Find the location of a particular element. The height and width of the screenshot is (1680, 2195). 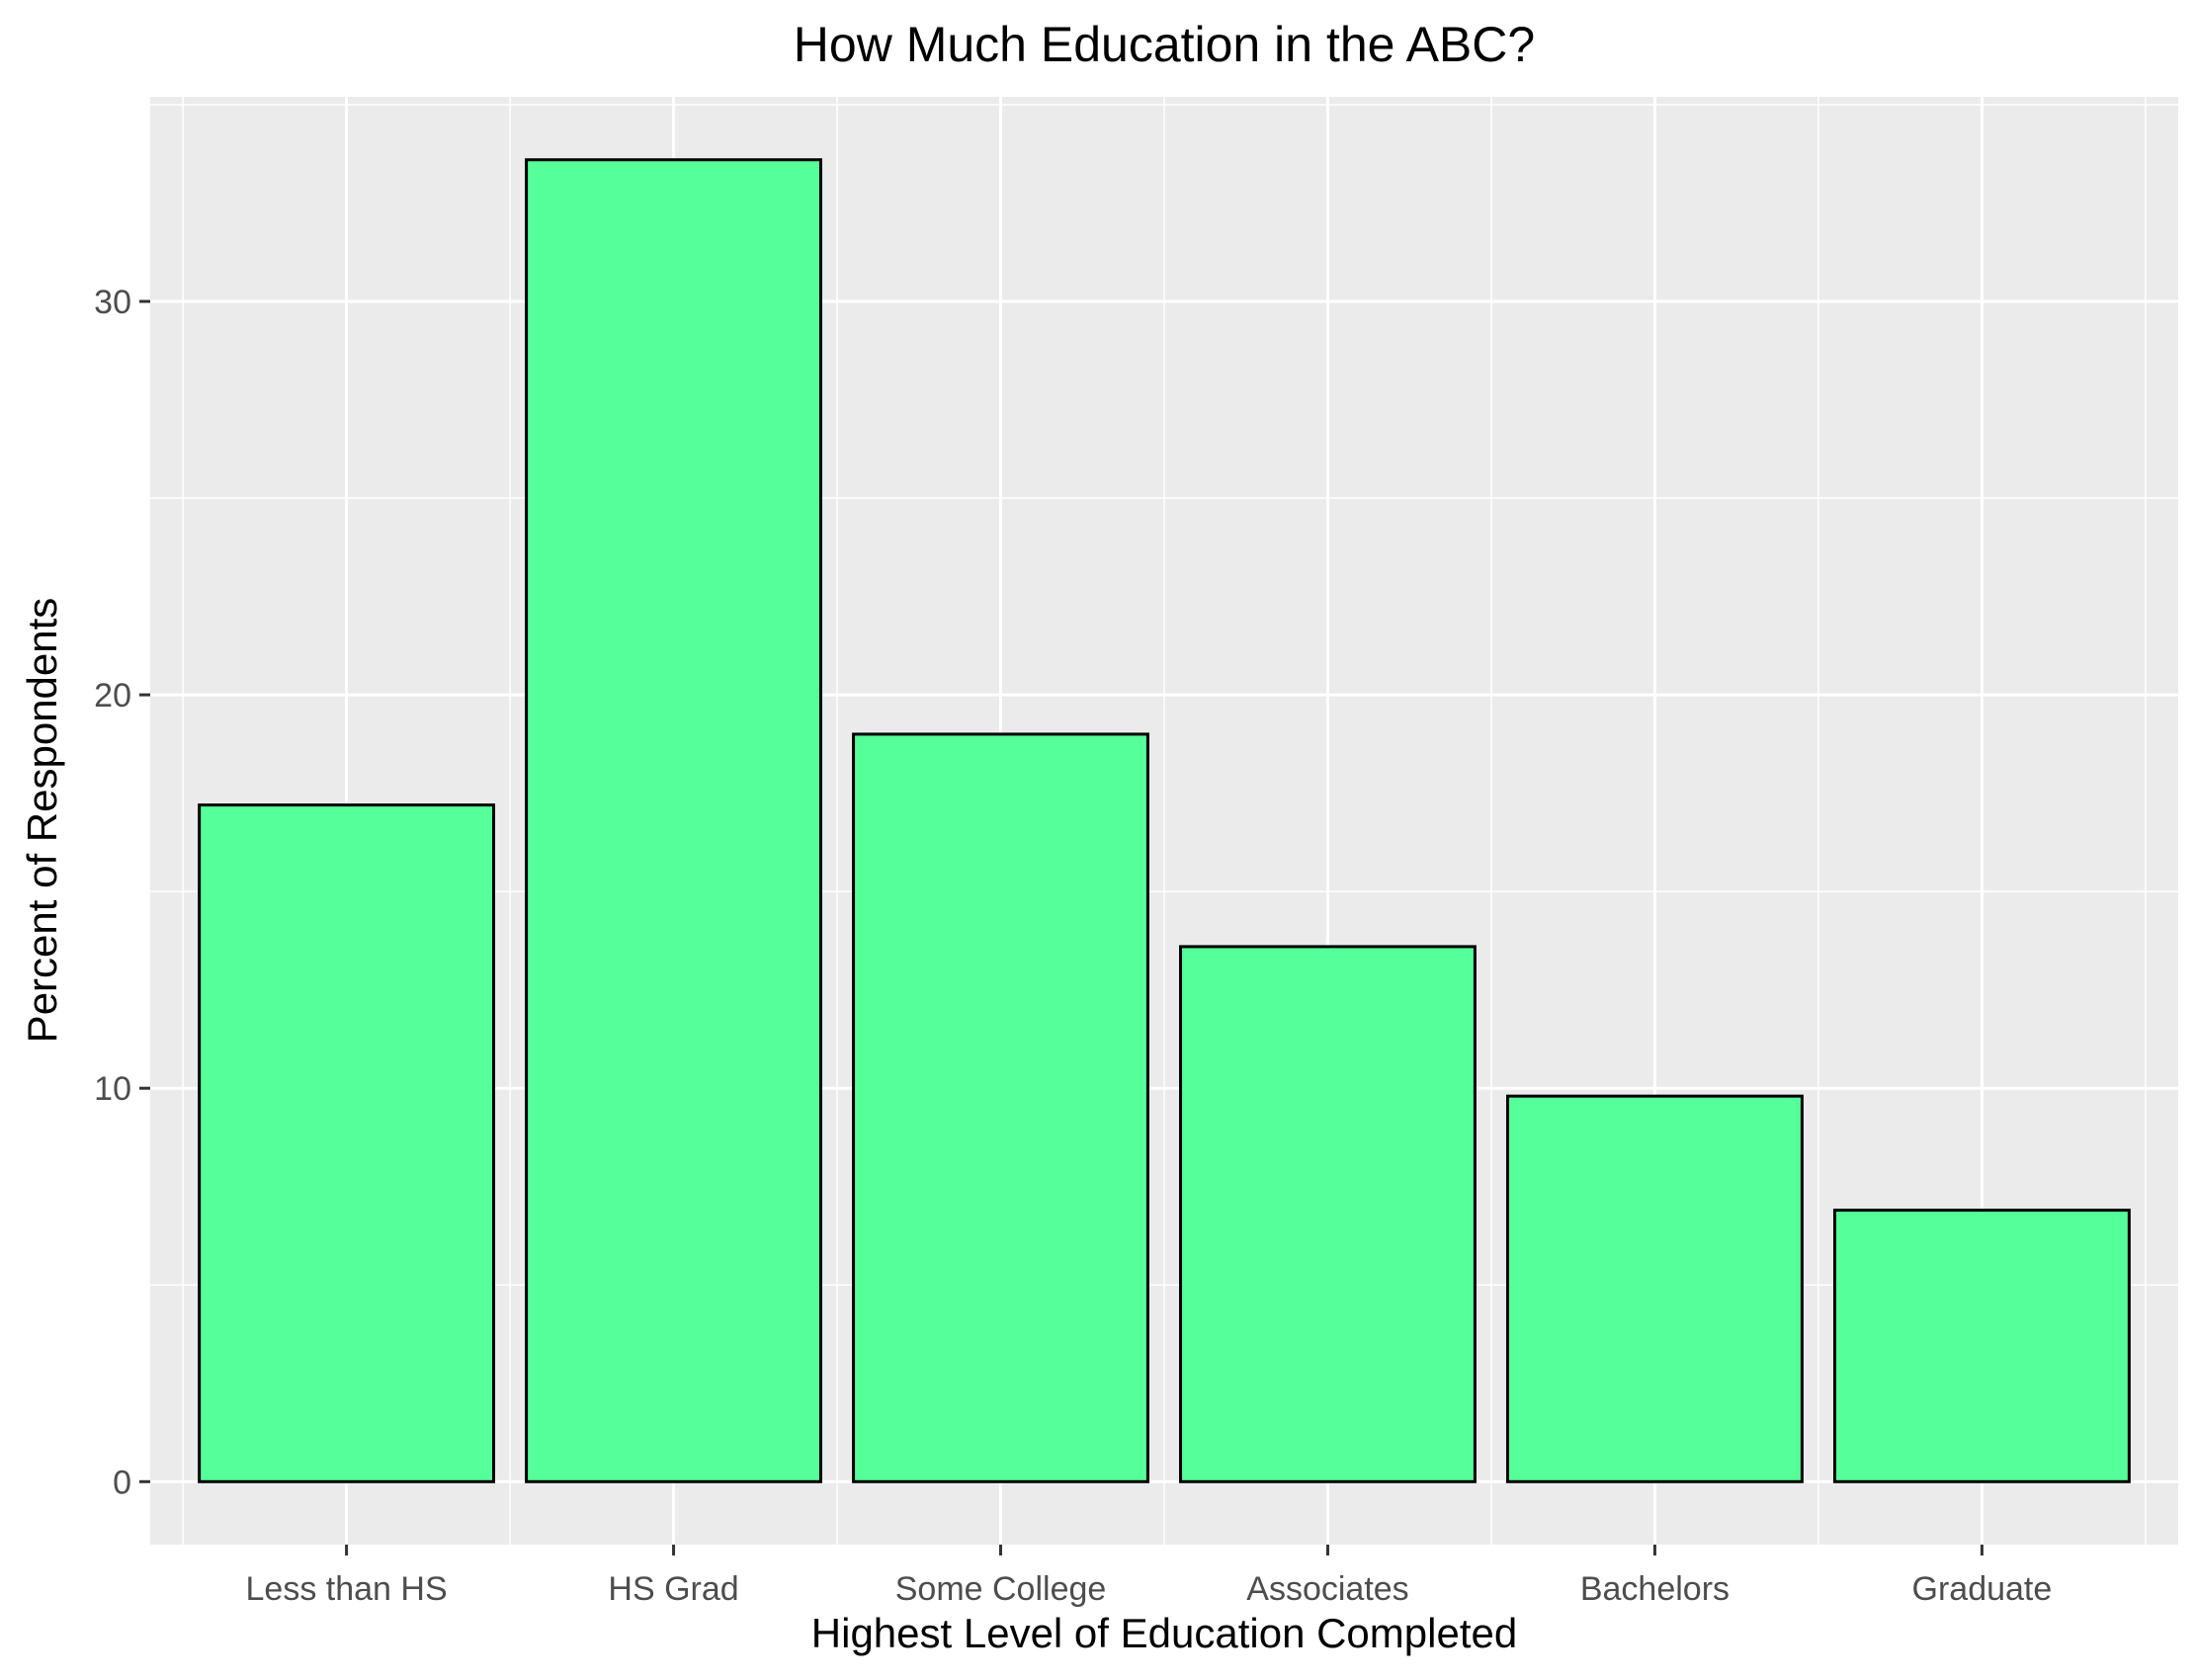

x-tick-label: Graduate is located at coordinates (1982, 1589).